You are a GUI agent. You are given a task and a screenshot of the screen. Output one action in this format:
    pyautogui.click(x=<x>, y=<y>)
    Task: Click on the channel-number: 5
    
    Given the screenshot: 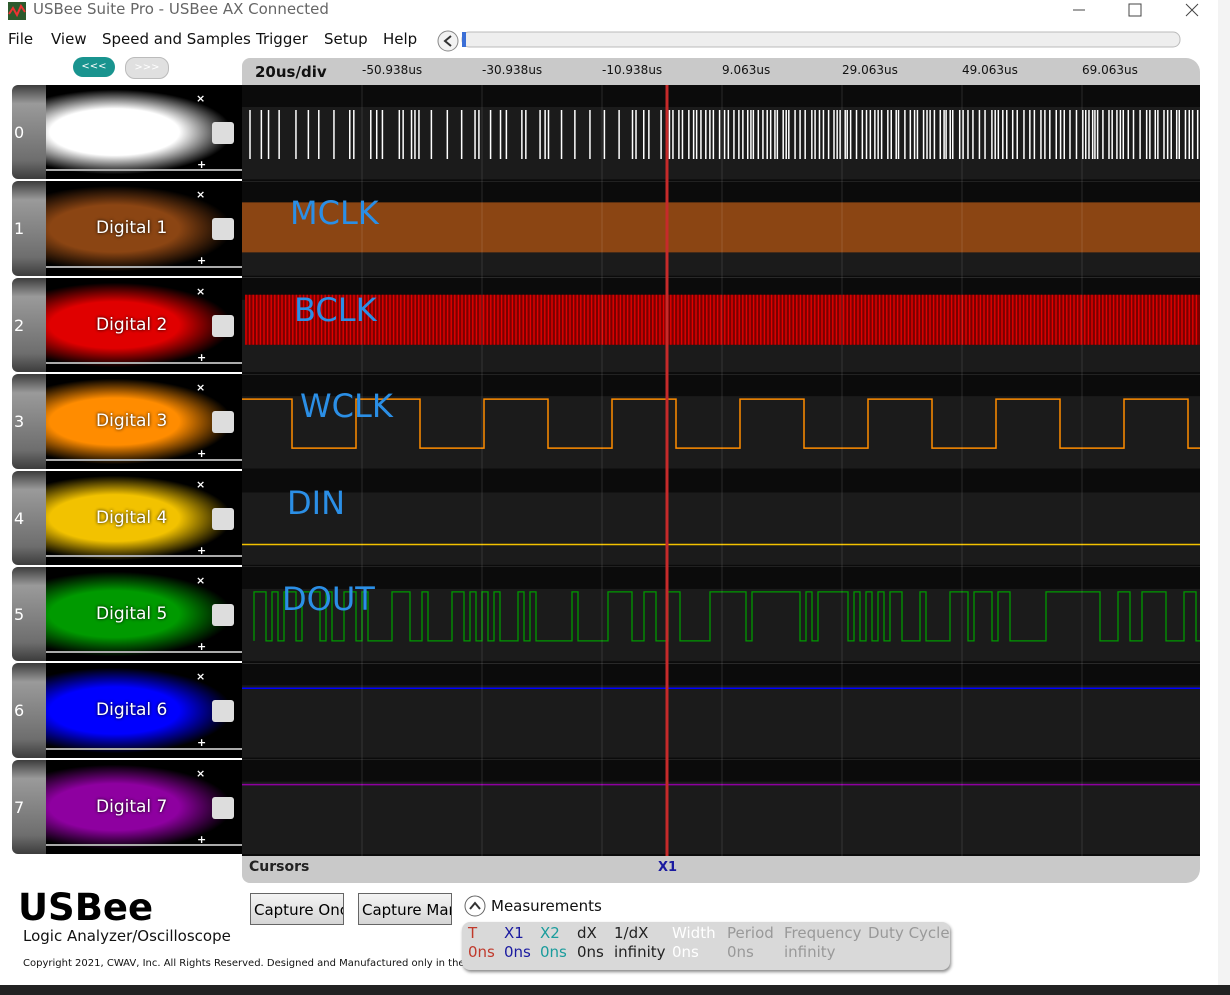 What is the action you would take?
    pyautogui.click(x=19, y=614)
    